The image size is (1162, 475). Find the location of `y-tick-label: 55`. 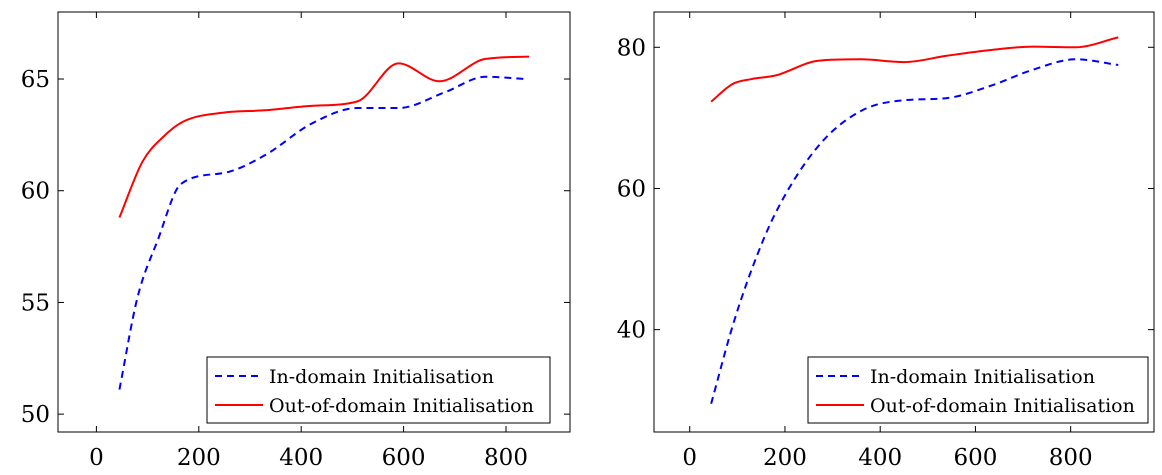

y-tick-label: 55 is located at coordinates (35, 303).